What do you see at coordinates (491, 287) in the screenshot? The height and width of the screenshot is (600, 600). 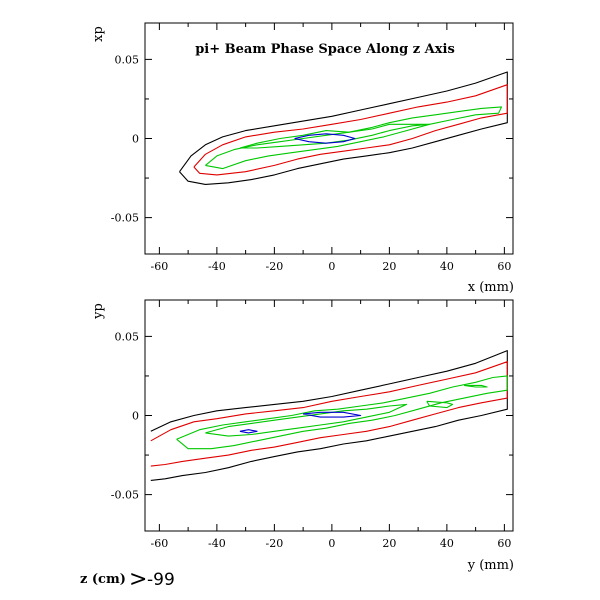 I see `x-axis-label: x (mm)` at bounding box center [491, 287].